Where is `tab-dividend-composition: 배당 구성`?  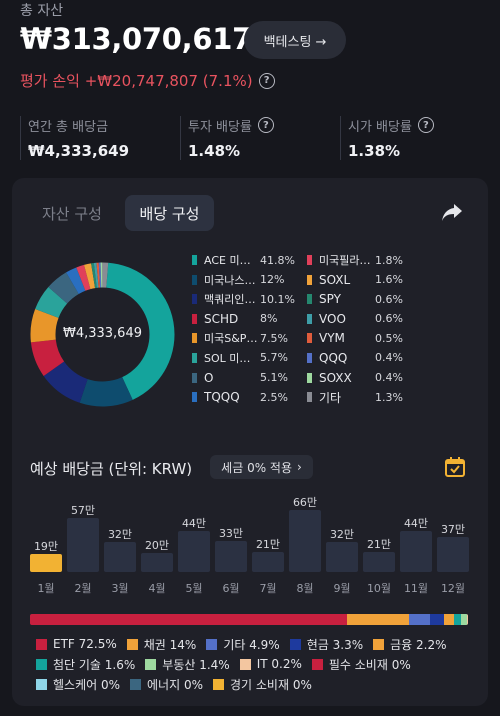
tab-dividend-composition: 배당 구성 is located at coordinates (169, 213).